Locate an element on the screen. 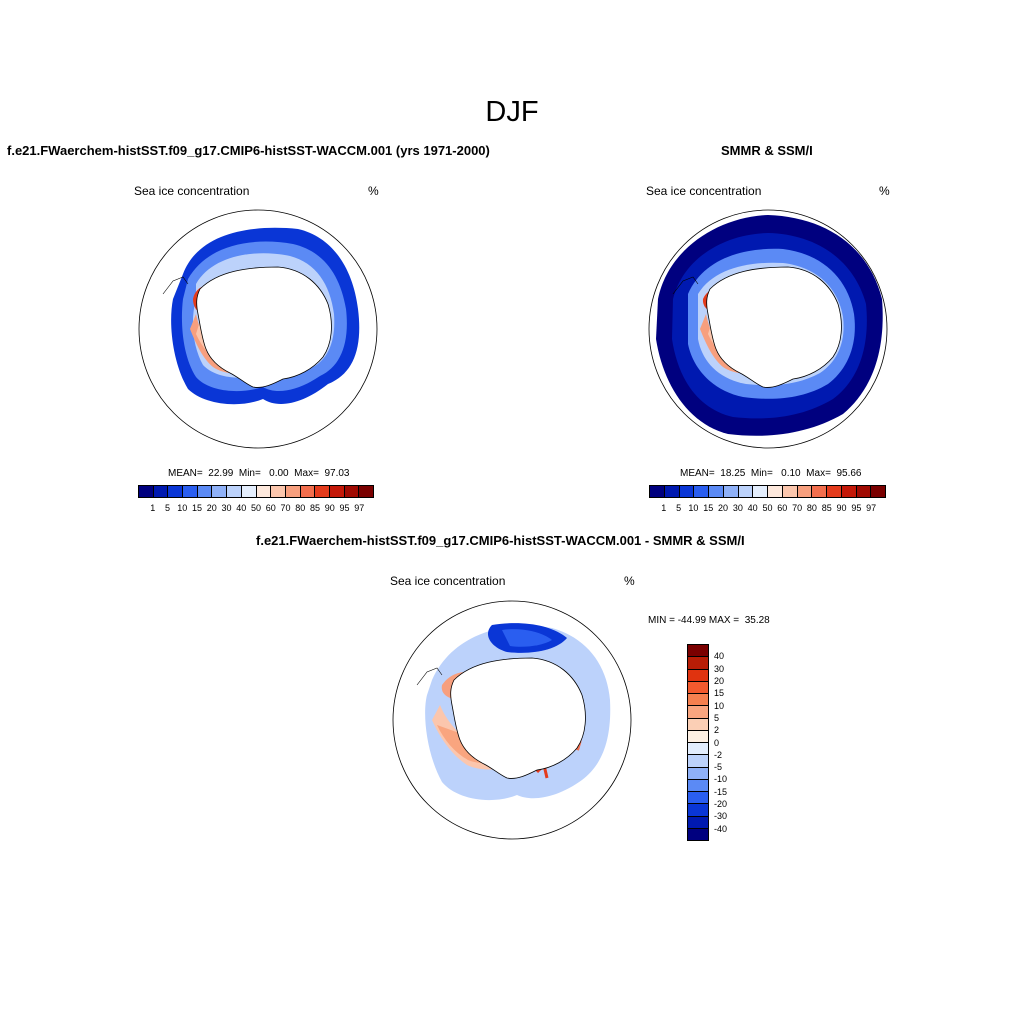 This screenshot has width=1024, height=1024. colorbar-tick-label: -20 is located at coordinates (721, 804).